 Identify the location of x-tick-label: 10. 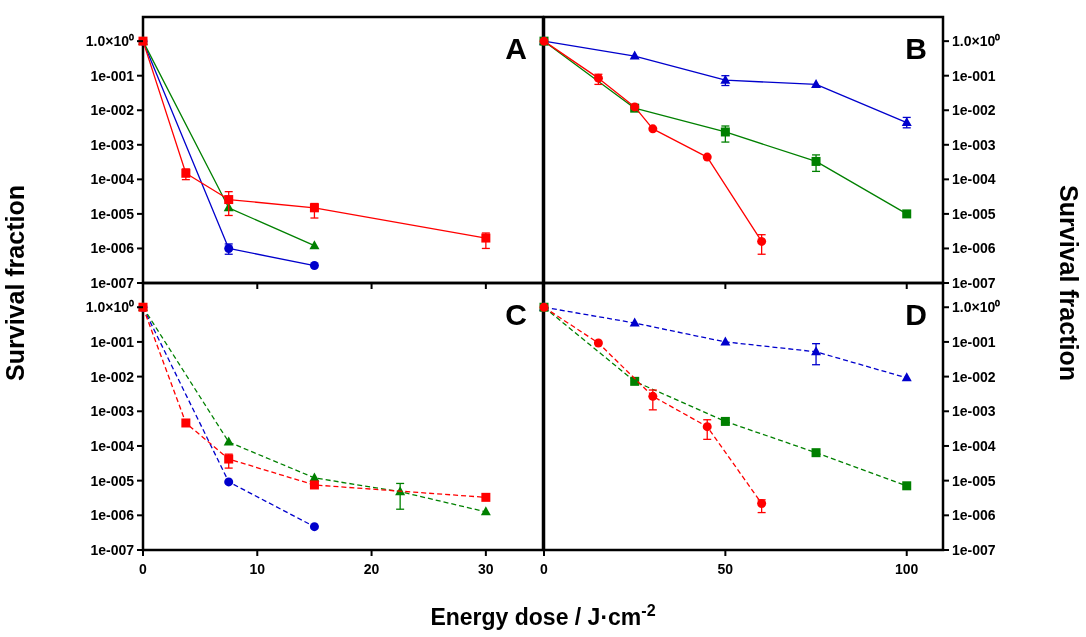
(257, 569).